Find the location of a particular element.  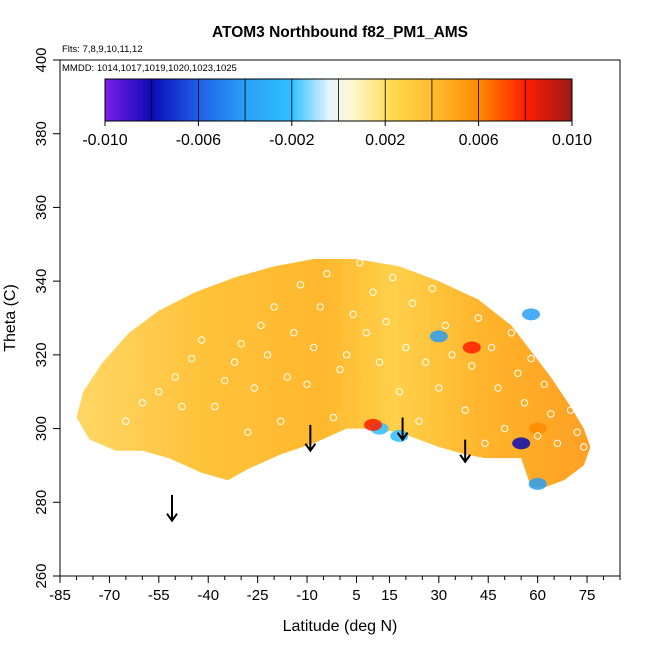

x-tick-label: 5 is located at coordinates (356, 595).